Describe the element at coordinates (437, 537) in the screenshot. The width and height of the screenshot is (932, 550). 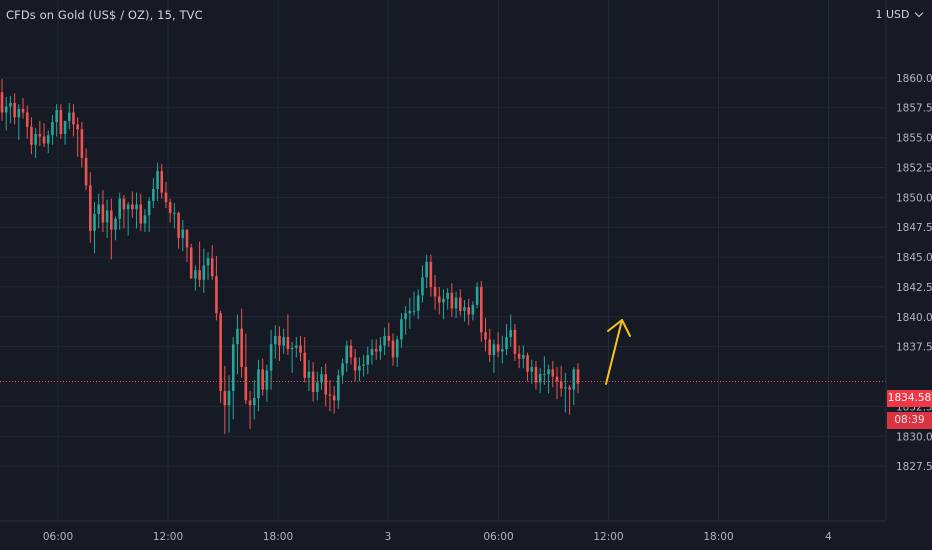
I see `time-axis: 06:00 12:00 18:00 3 06:00 12:00 18:00 4` at that location.